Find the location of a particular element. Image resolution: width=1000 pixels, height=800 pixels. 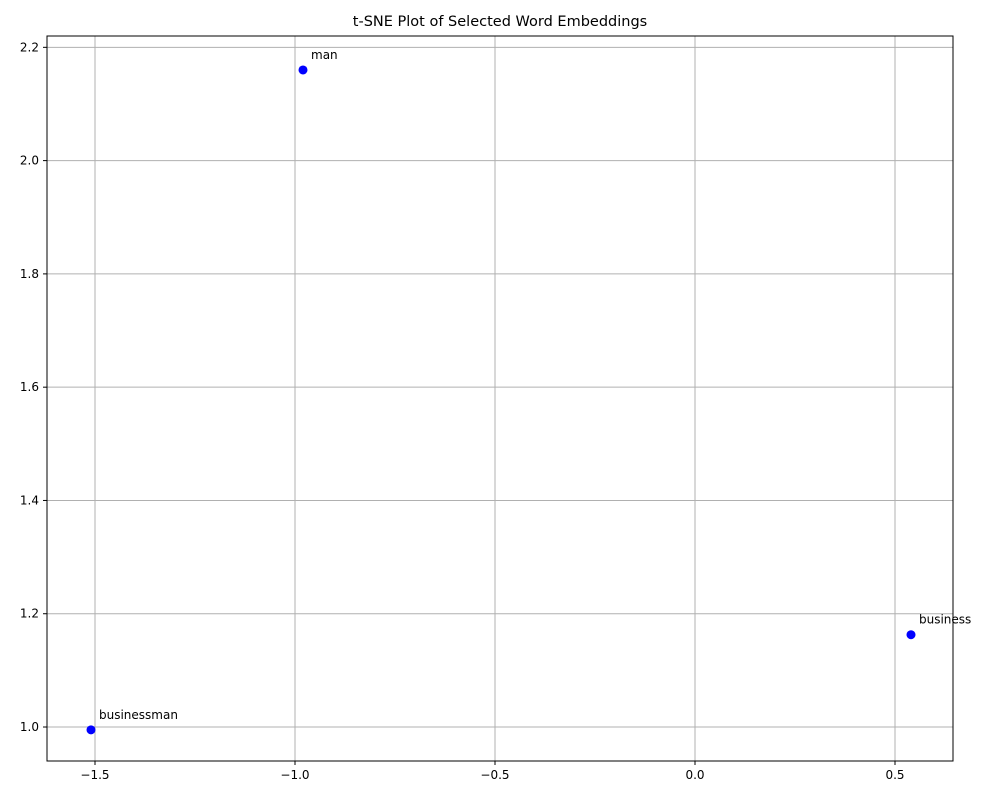

y-tick-label: 1.8 is located at coordinates (29, 274).